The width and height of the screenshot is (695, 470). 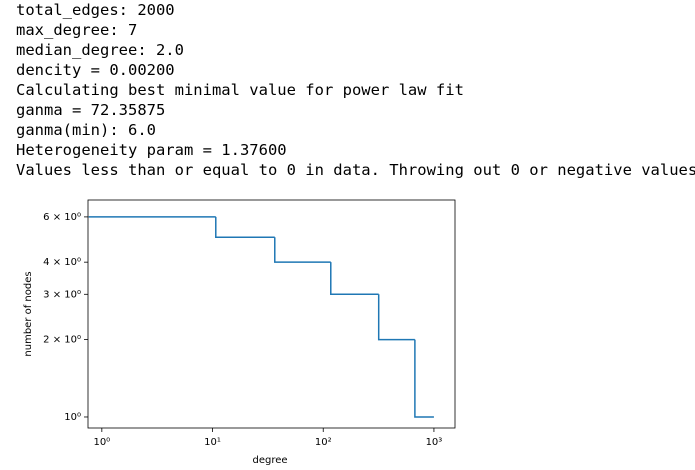 What do you see at coordinates (212, 442) in the screenshot?
I see `x-tick-label: 10¹` at bounding box center [212, 442].